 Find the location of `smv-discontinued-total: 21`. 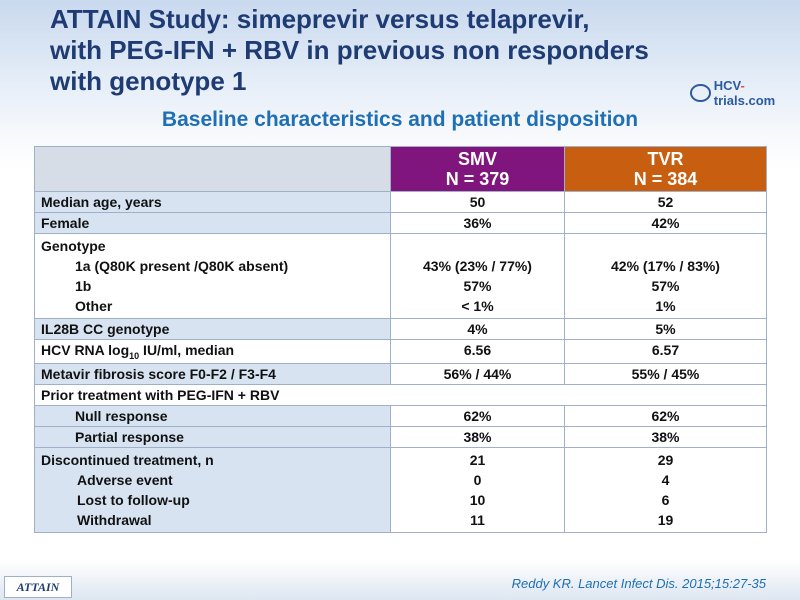

smv-discontinued-total: 21 is located at coordinates (477, 459).